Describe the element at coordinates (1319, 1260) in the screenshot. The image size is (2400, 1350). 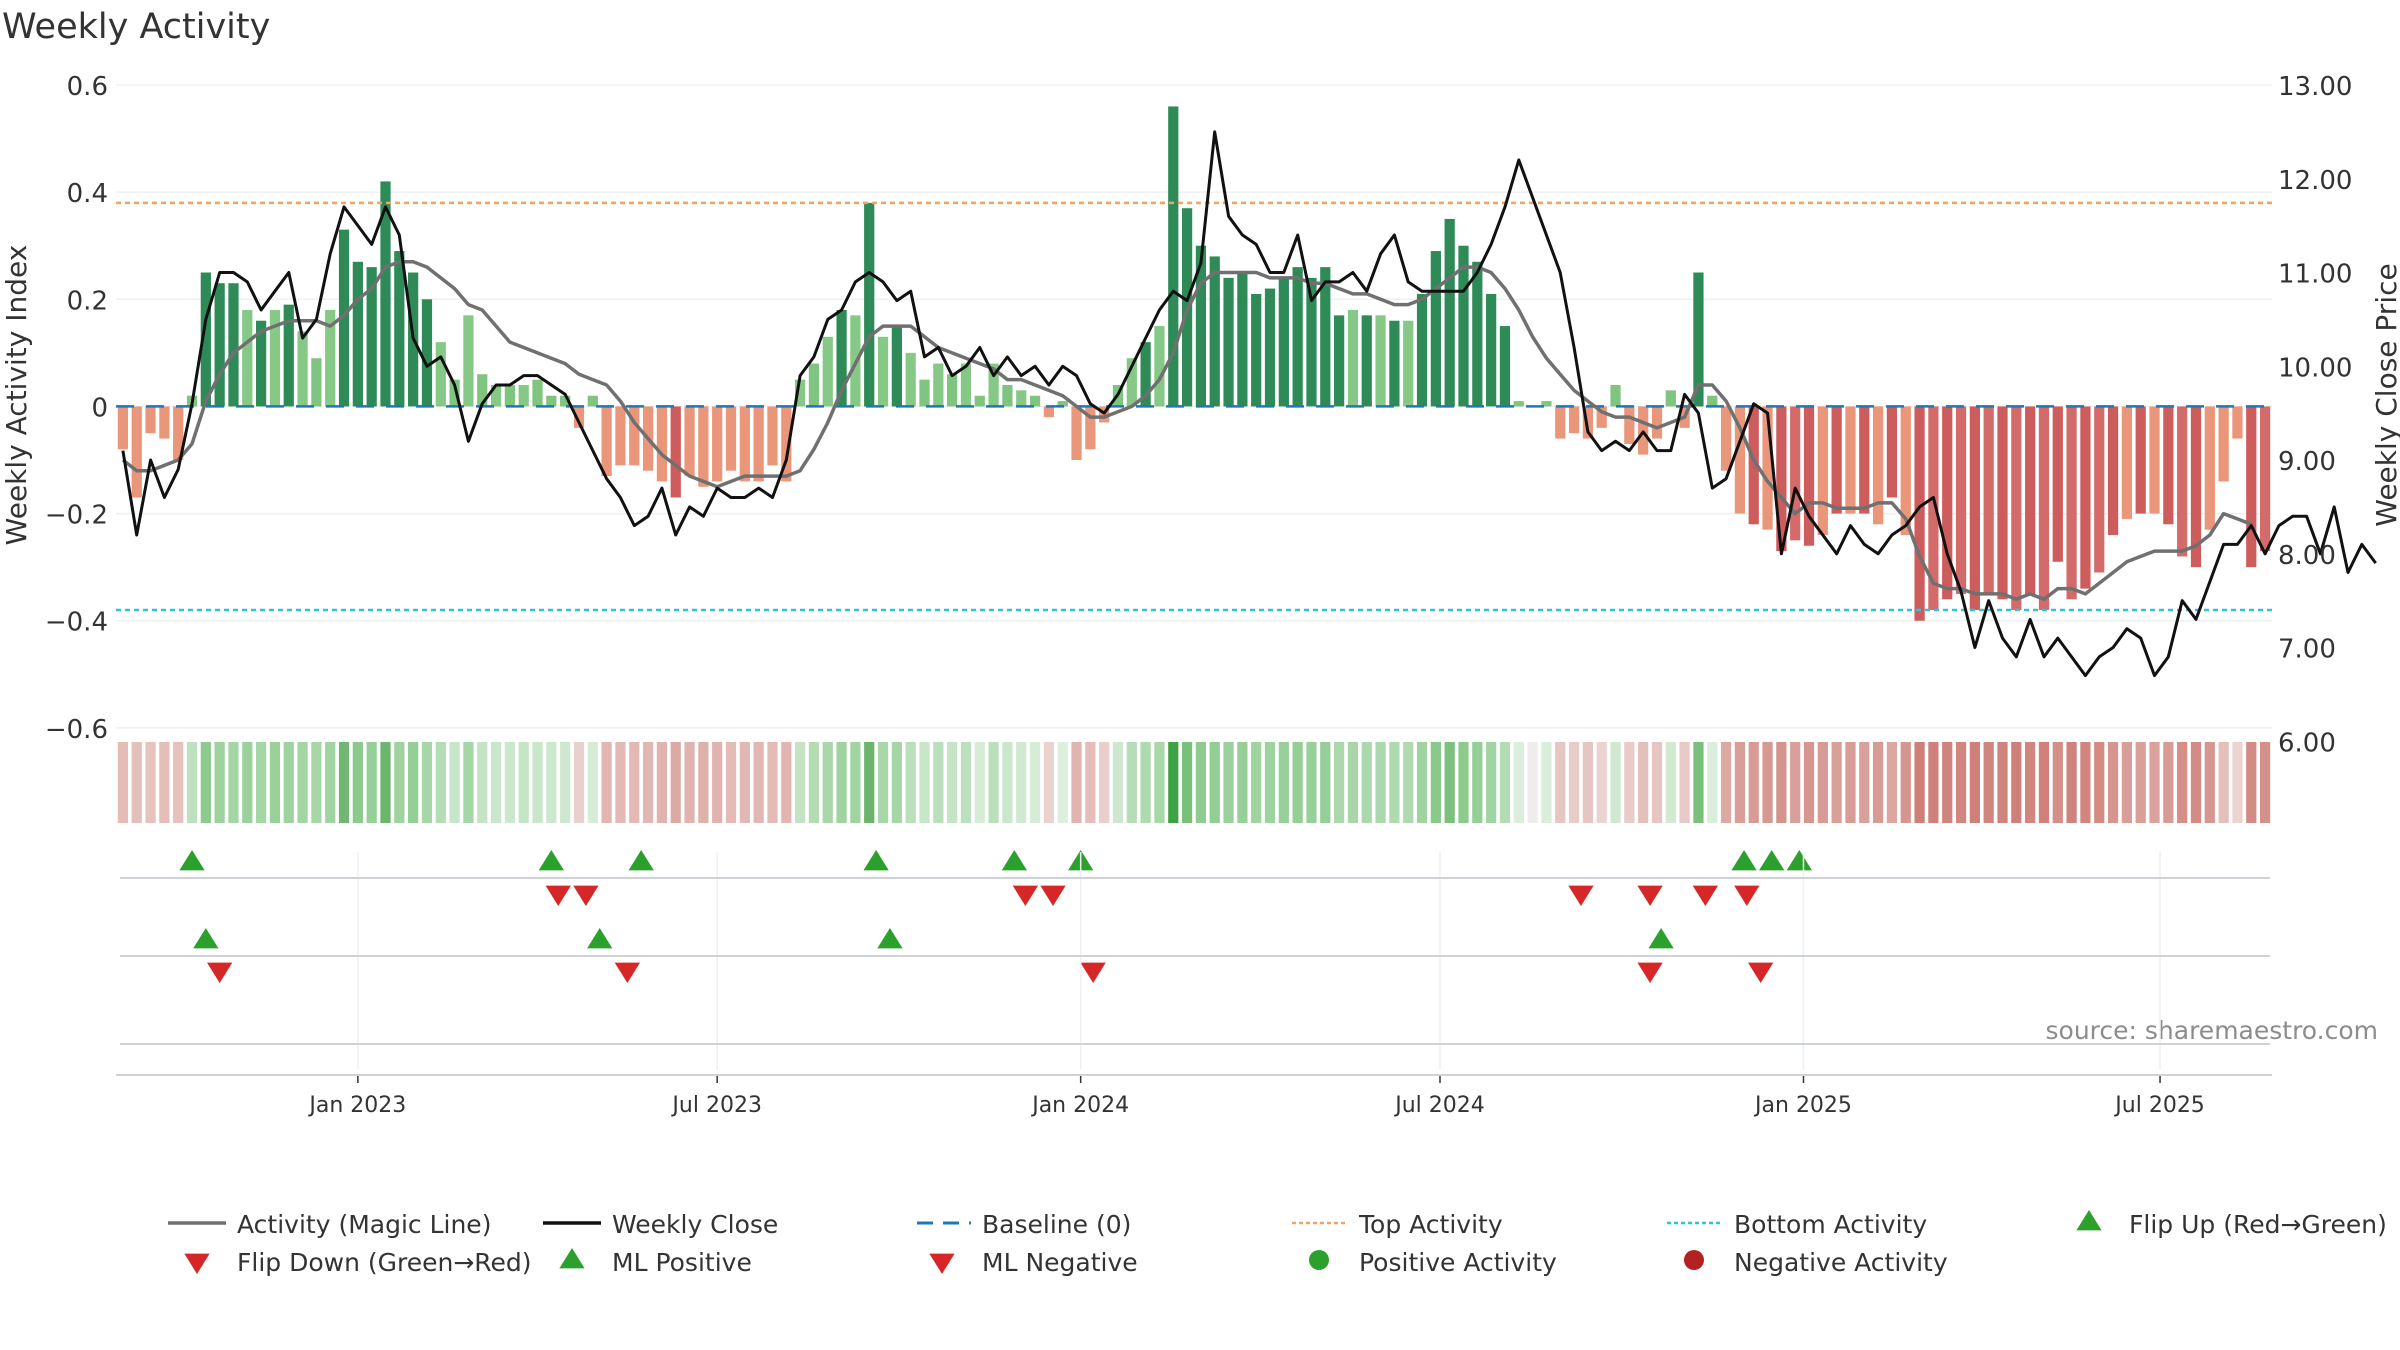
I see `legend-positive-activity-swatch` at that location.